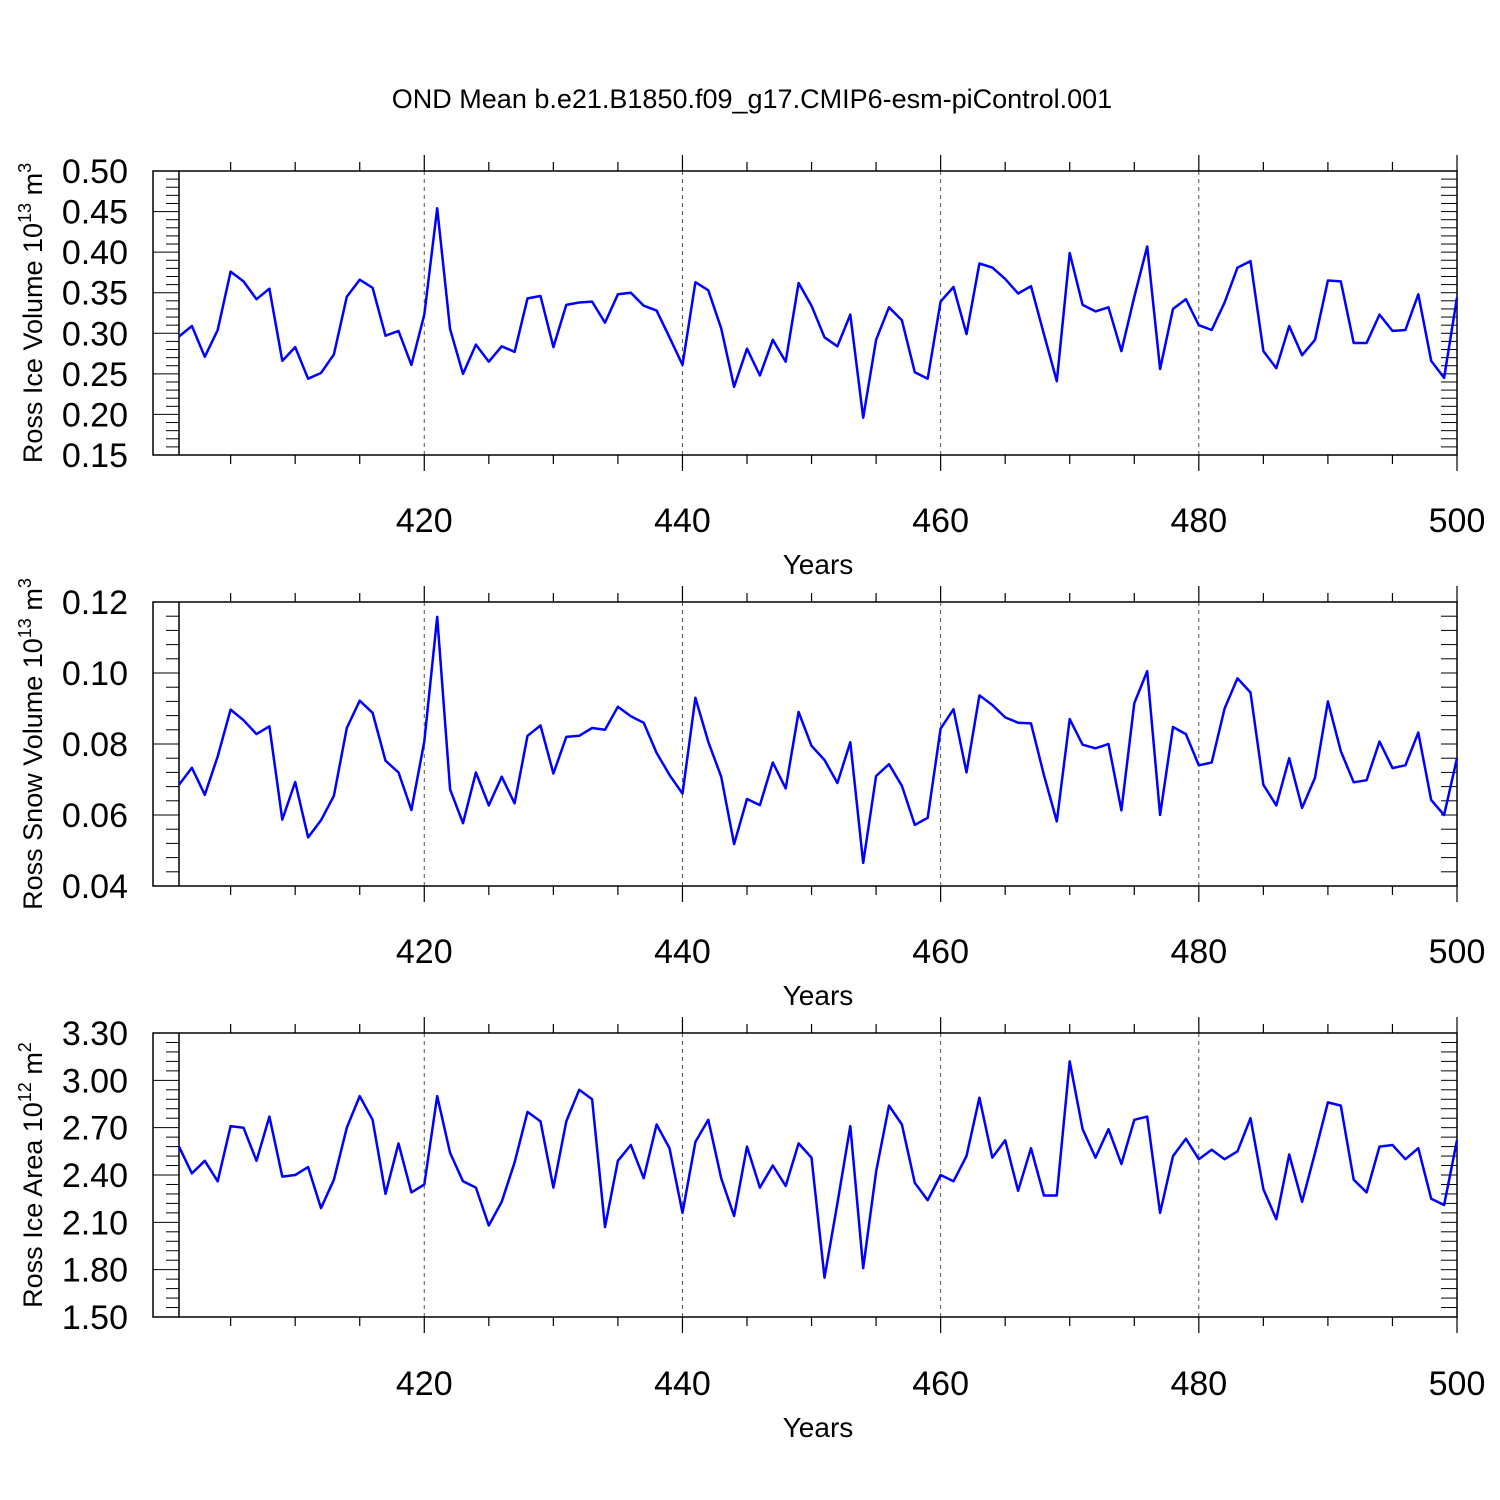  What do you see at coordinates (95, 674) in the screenshot?
I see `y-tick-label: 0.10` at bounding box center [95, 674].